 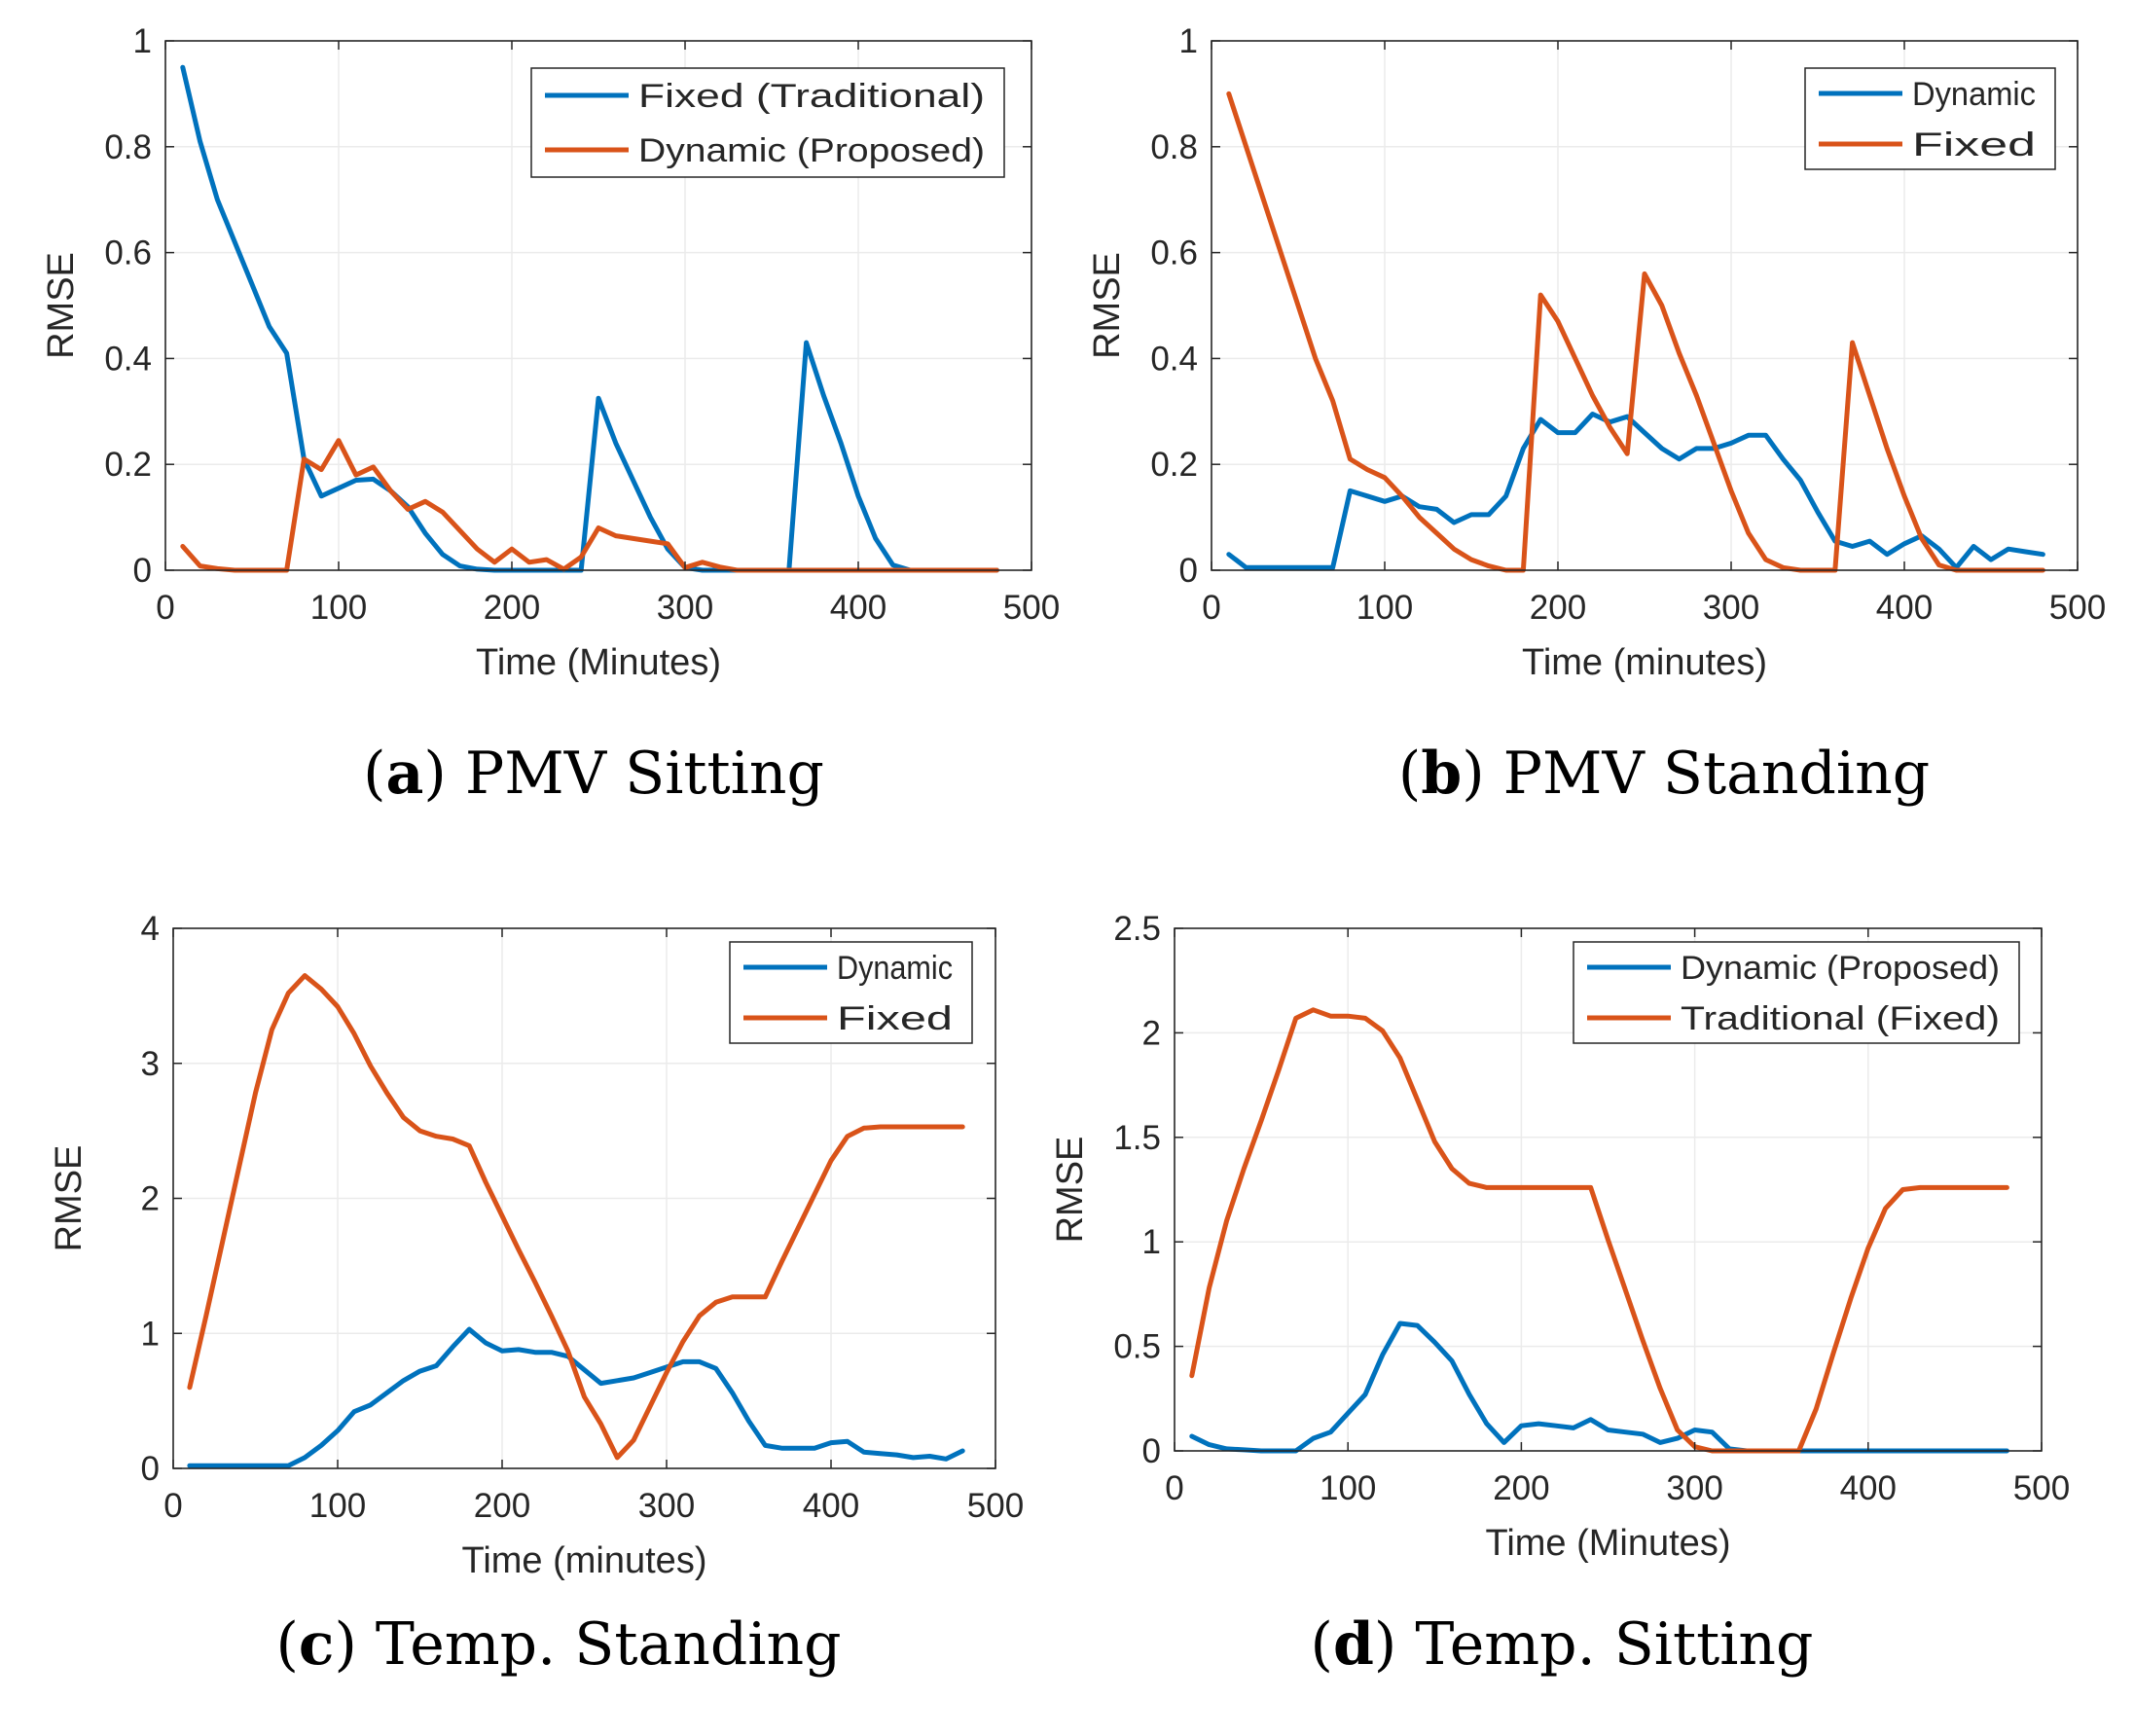 I want to click on legend: Dynamic (Proposed) Traditional (Fixed), so click(x=1797, y=993).